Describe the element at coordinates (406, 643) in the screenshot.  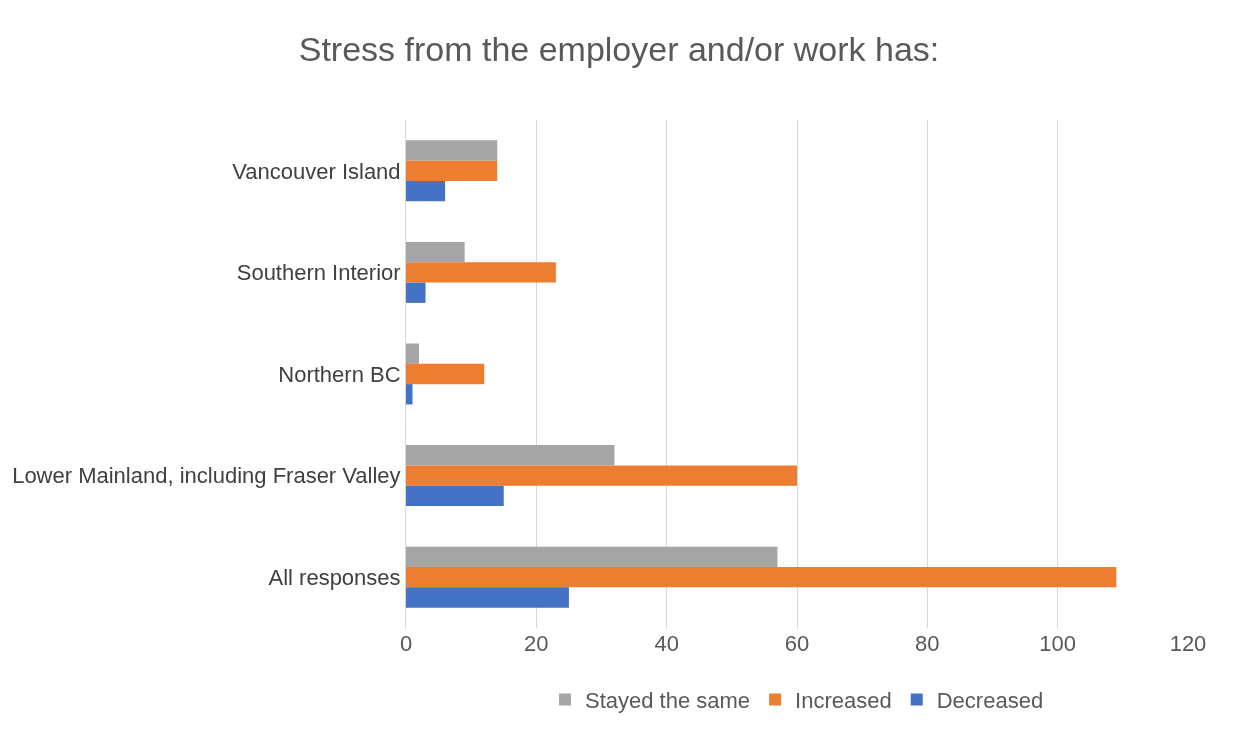
I see `x-tick-label: 0` at that location.